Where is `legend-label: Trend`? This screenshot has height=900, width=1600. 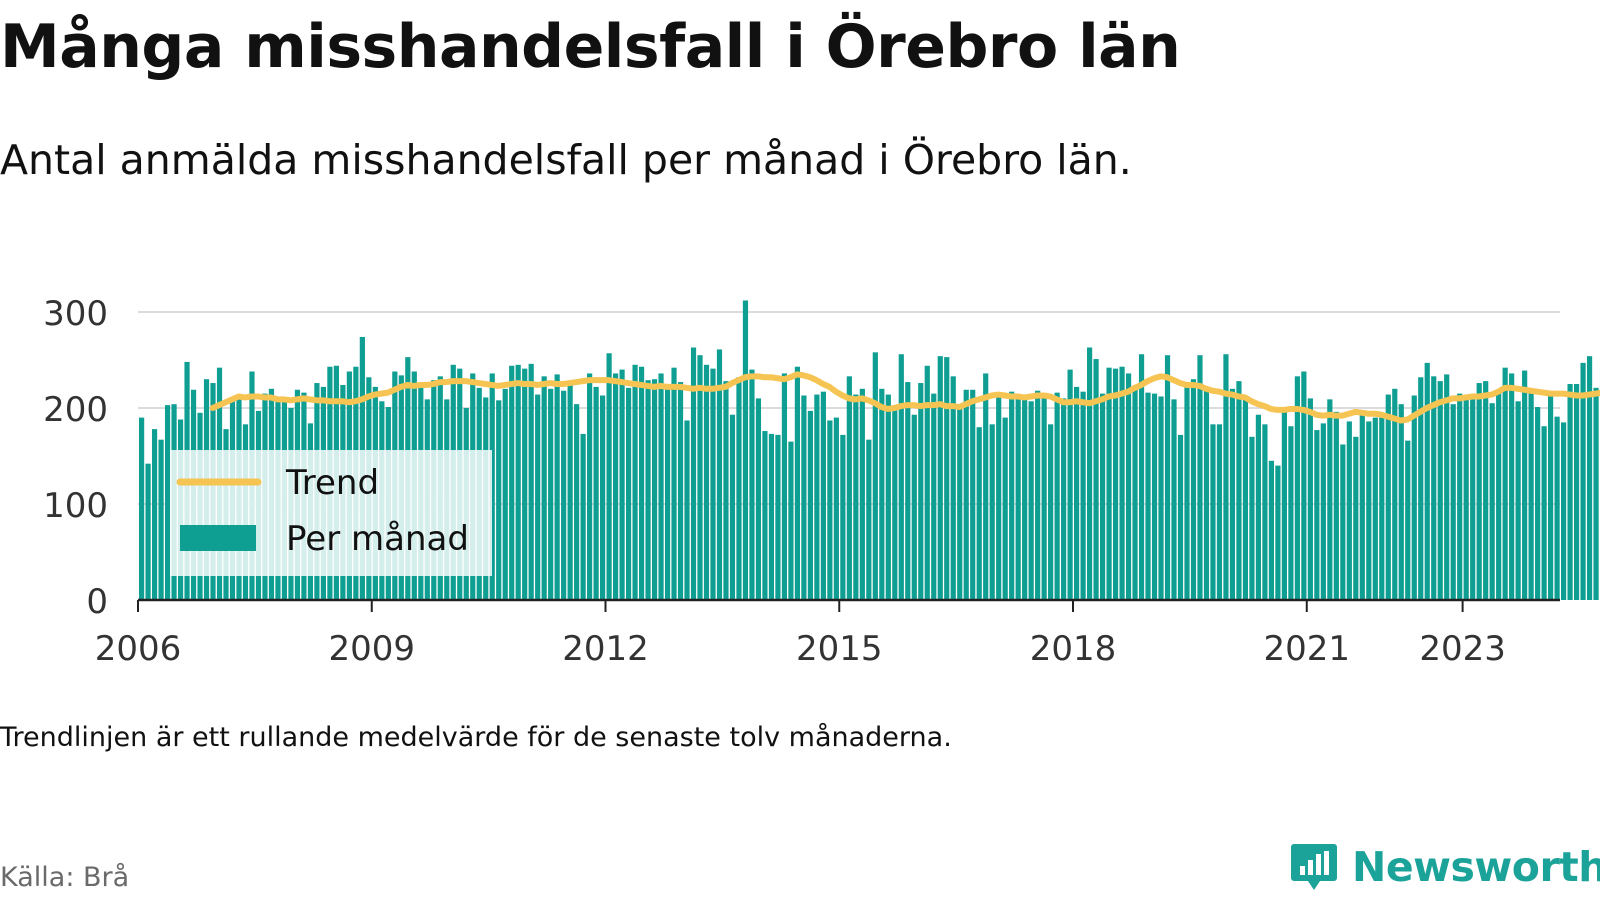 legend-label: Trend is located at coordinates (332, 483).